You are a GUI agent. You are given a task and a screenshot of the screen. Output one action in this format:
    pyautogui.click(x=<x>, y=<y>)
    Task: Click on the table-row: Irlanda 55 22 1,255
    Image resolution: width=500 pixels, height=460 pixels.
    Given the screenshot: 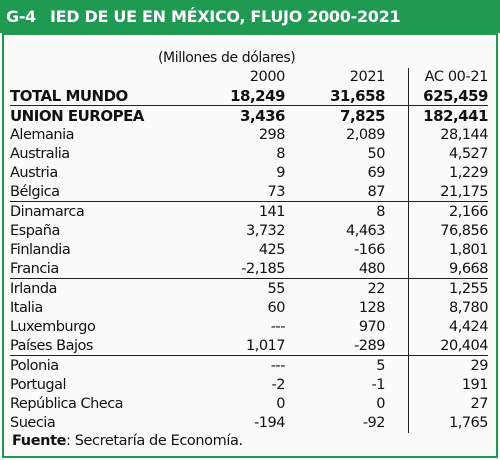 What is the action you would take?
    pyautogui.click(x=249, y=289)
    